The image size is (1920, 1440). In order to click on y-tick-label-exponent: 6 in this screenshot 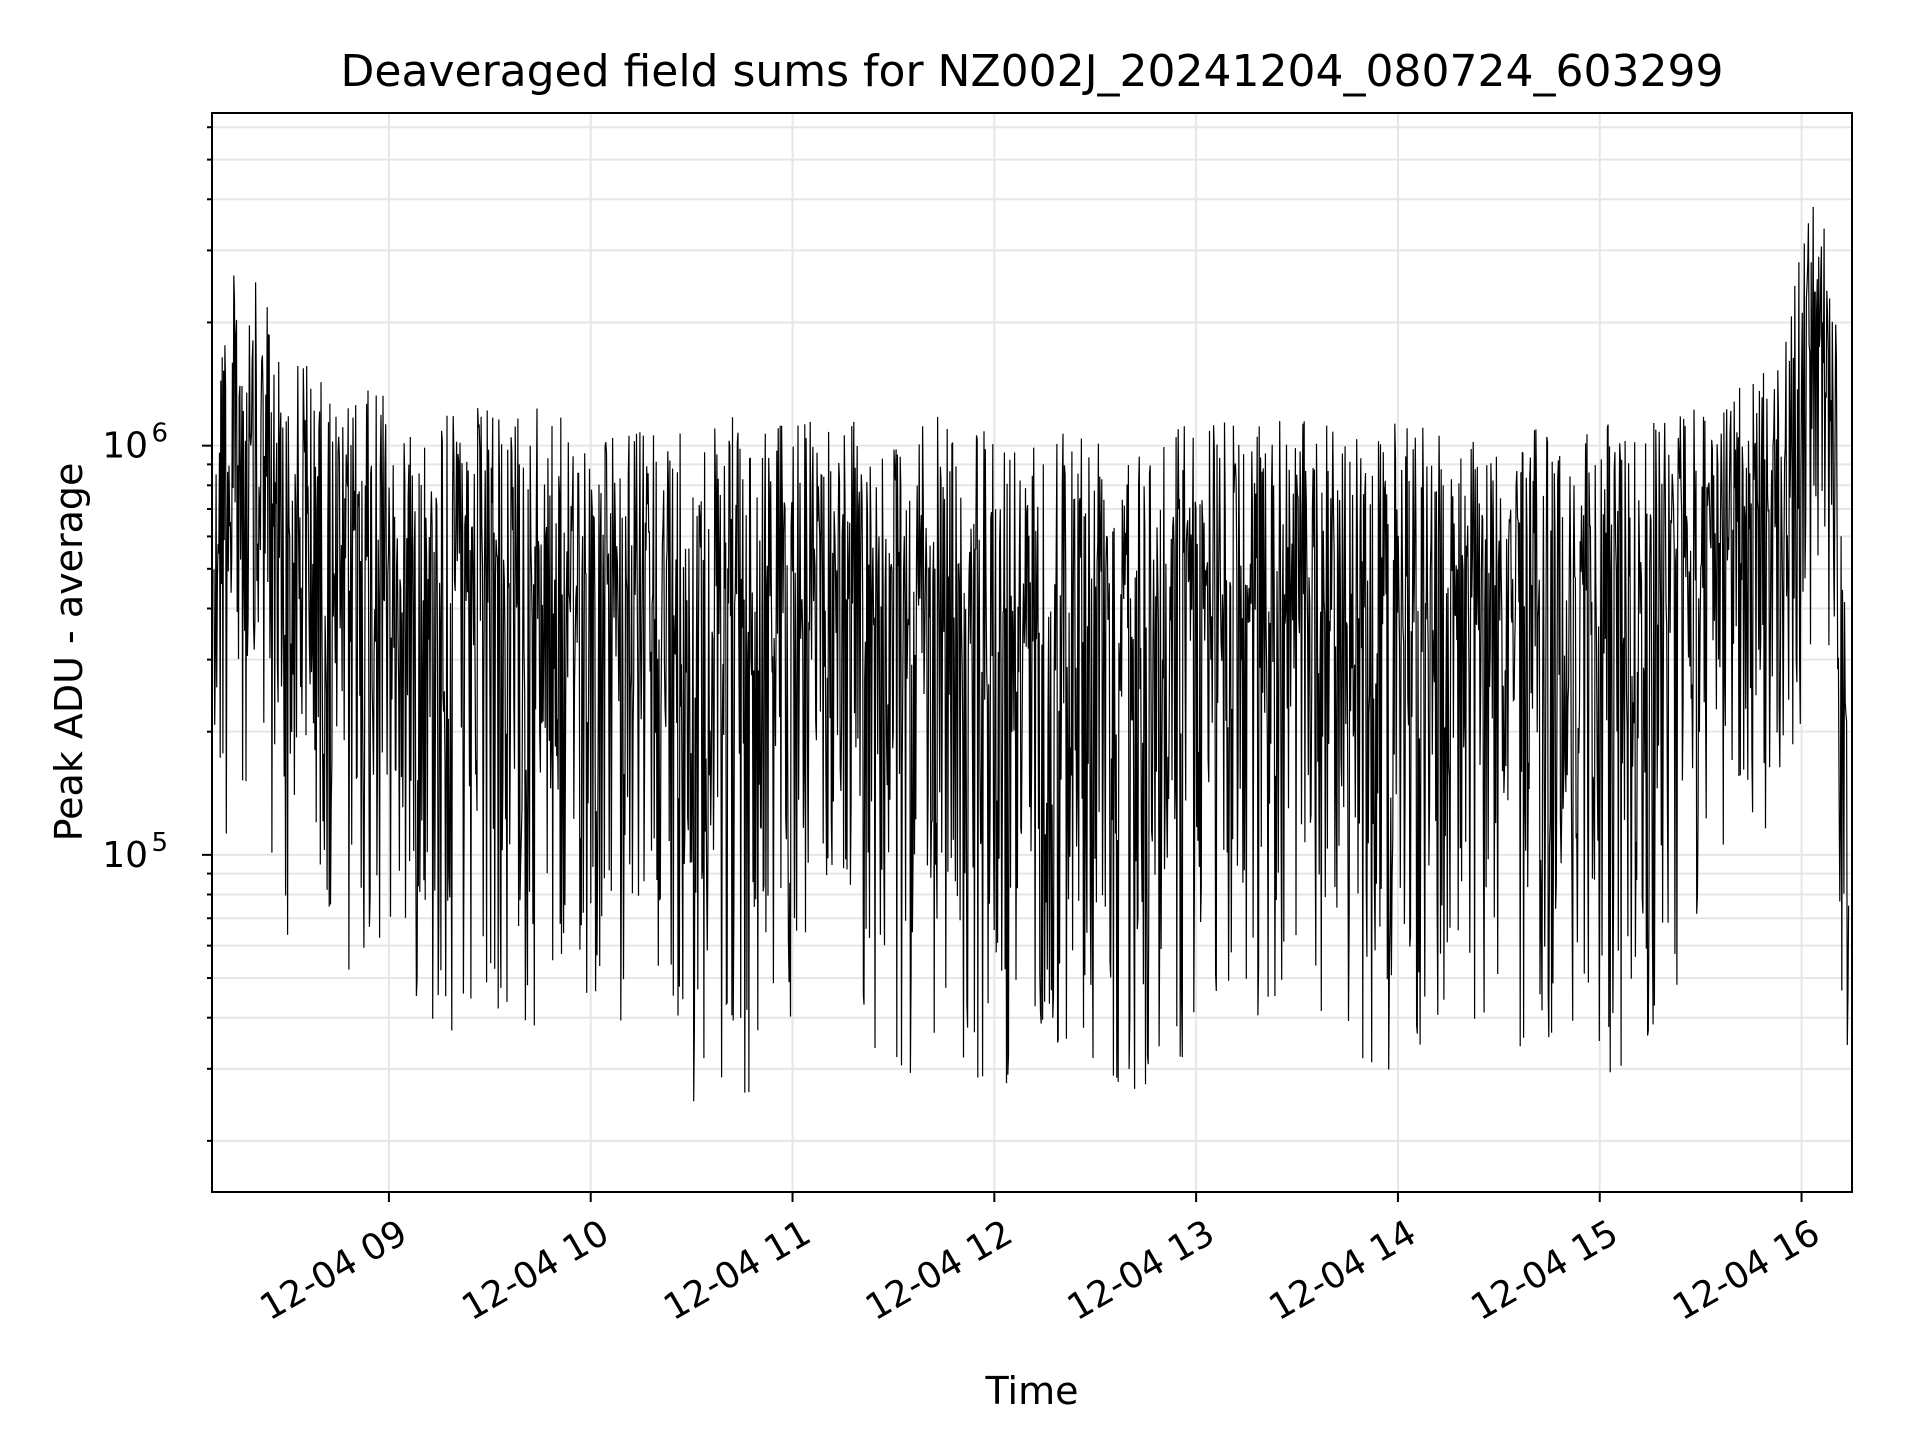, I will do `click(159, 434)`.